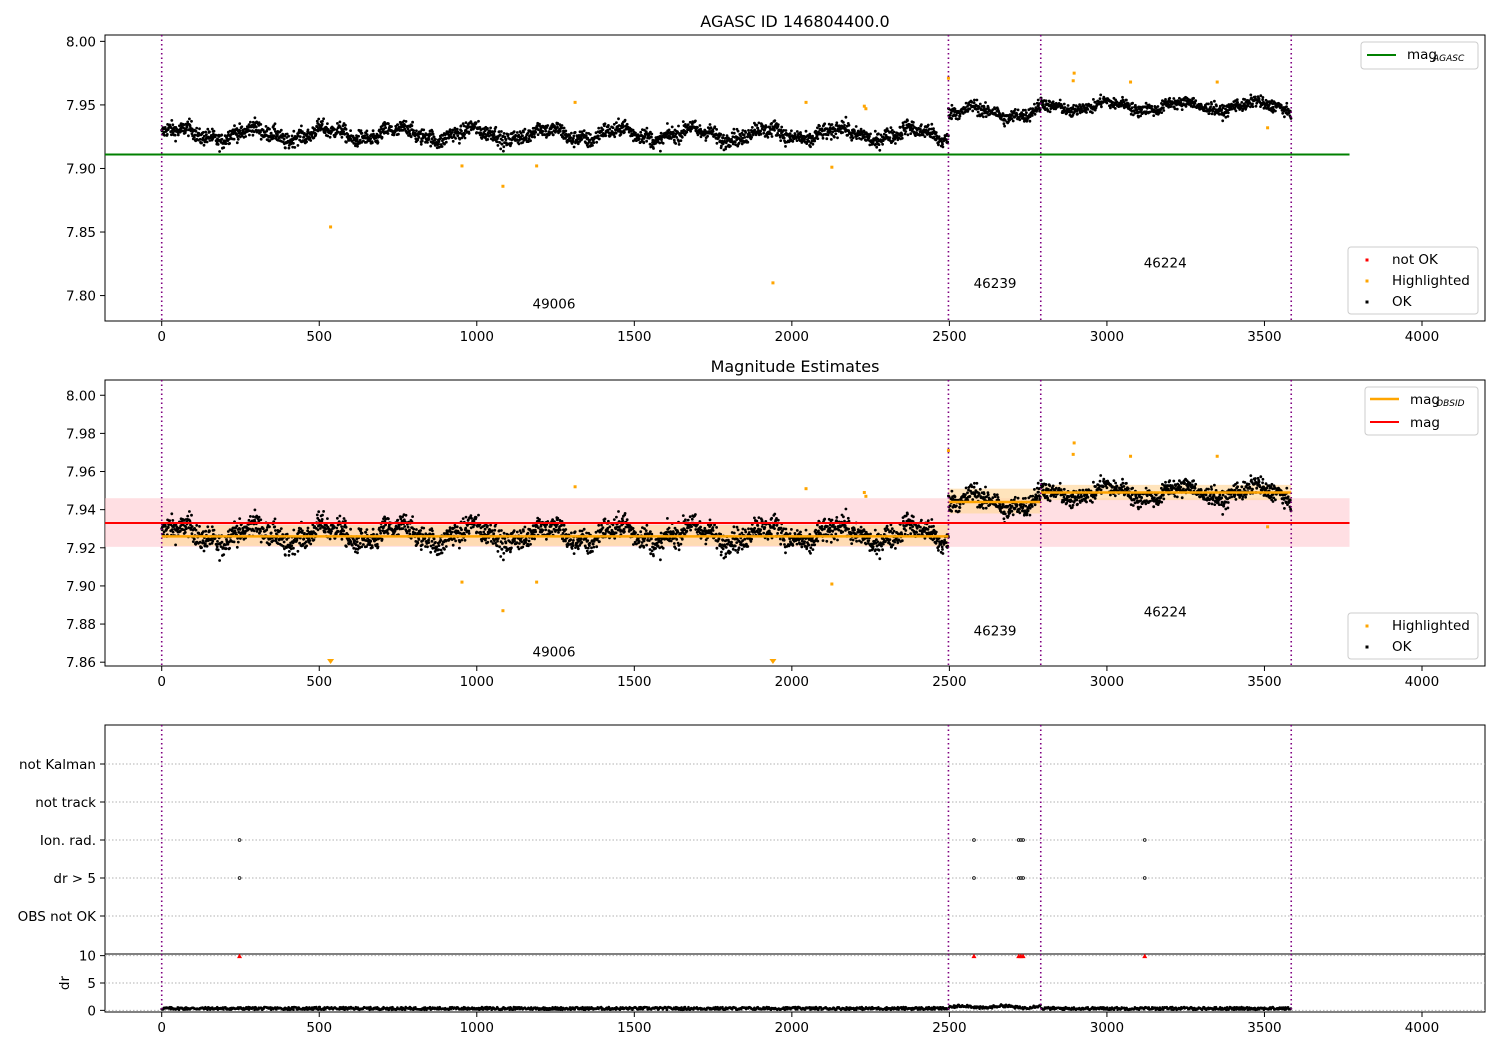  I want to click on obsid-label: 46239, so click(995, 284).